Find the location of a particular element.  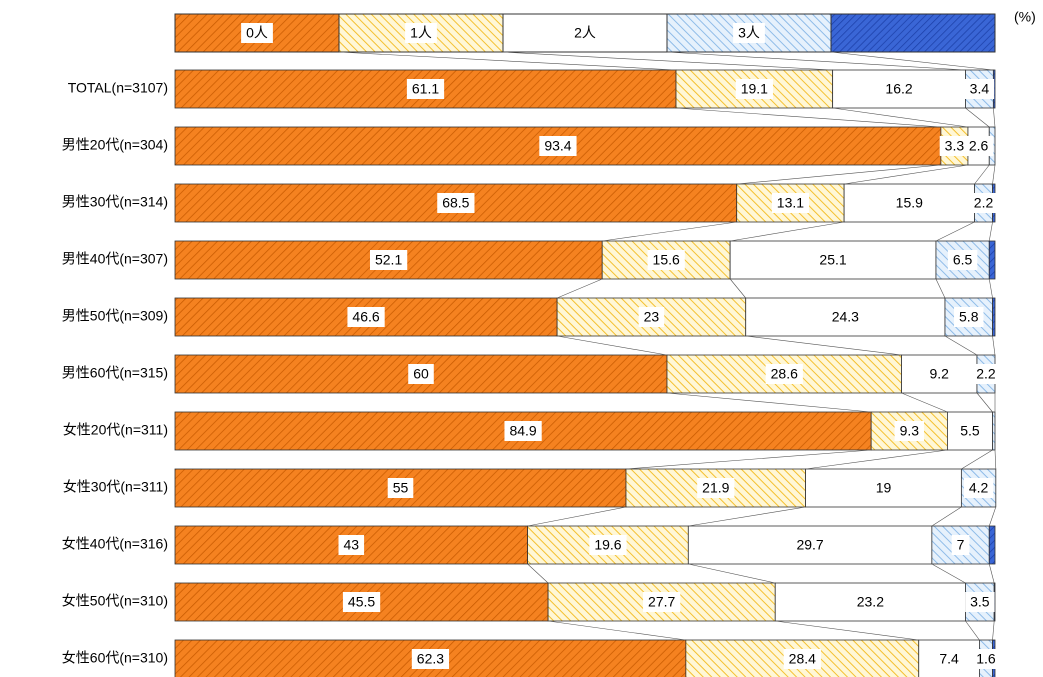

data-label: 61.1 is located at coordinates (425, 89).